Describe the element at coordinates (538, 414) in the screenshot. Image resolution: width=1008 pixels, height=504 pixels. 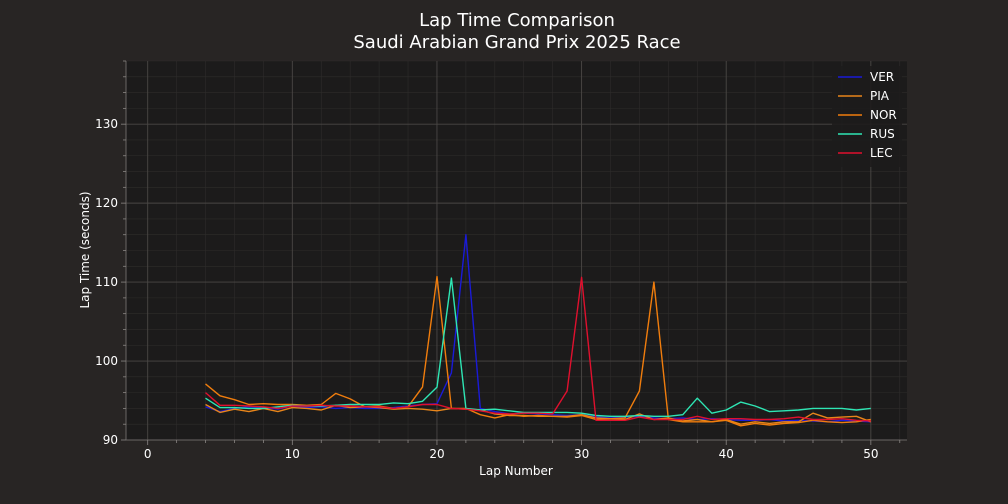
I see `series-line-pia` at that location.